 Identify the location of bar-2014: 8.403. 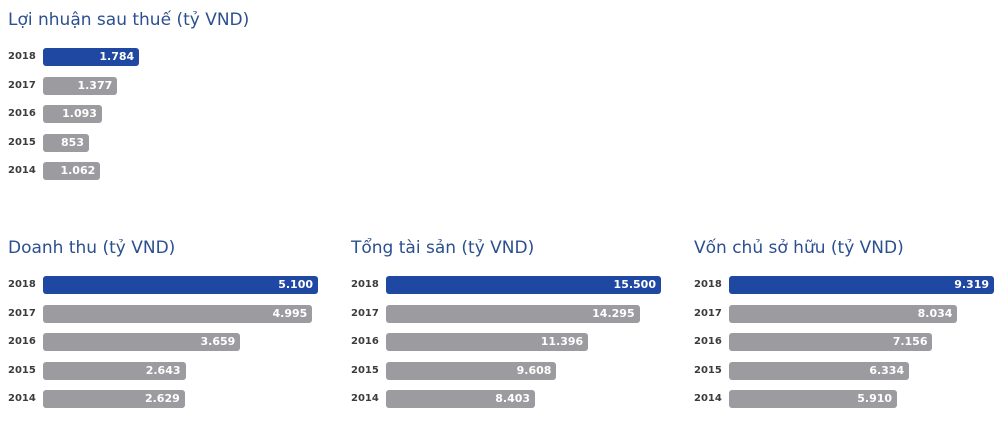
(461, 399).